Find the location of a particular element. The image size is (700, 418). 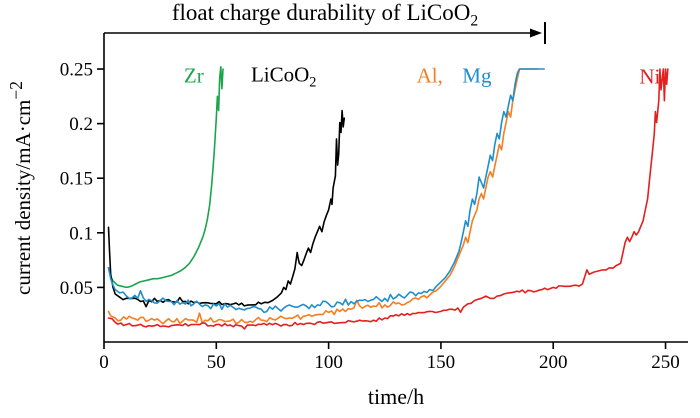

series-label-al: Al, is located at coordinates (429, 75).